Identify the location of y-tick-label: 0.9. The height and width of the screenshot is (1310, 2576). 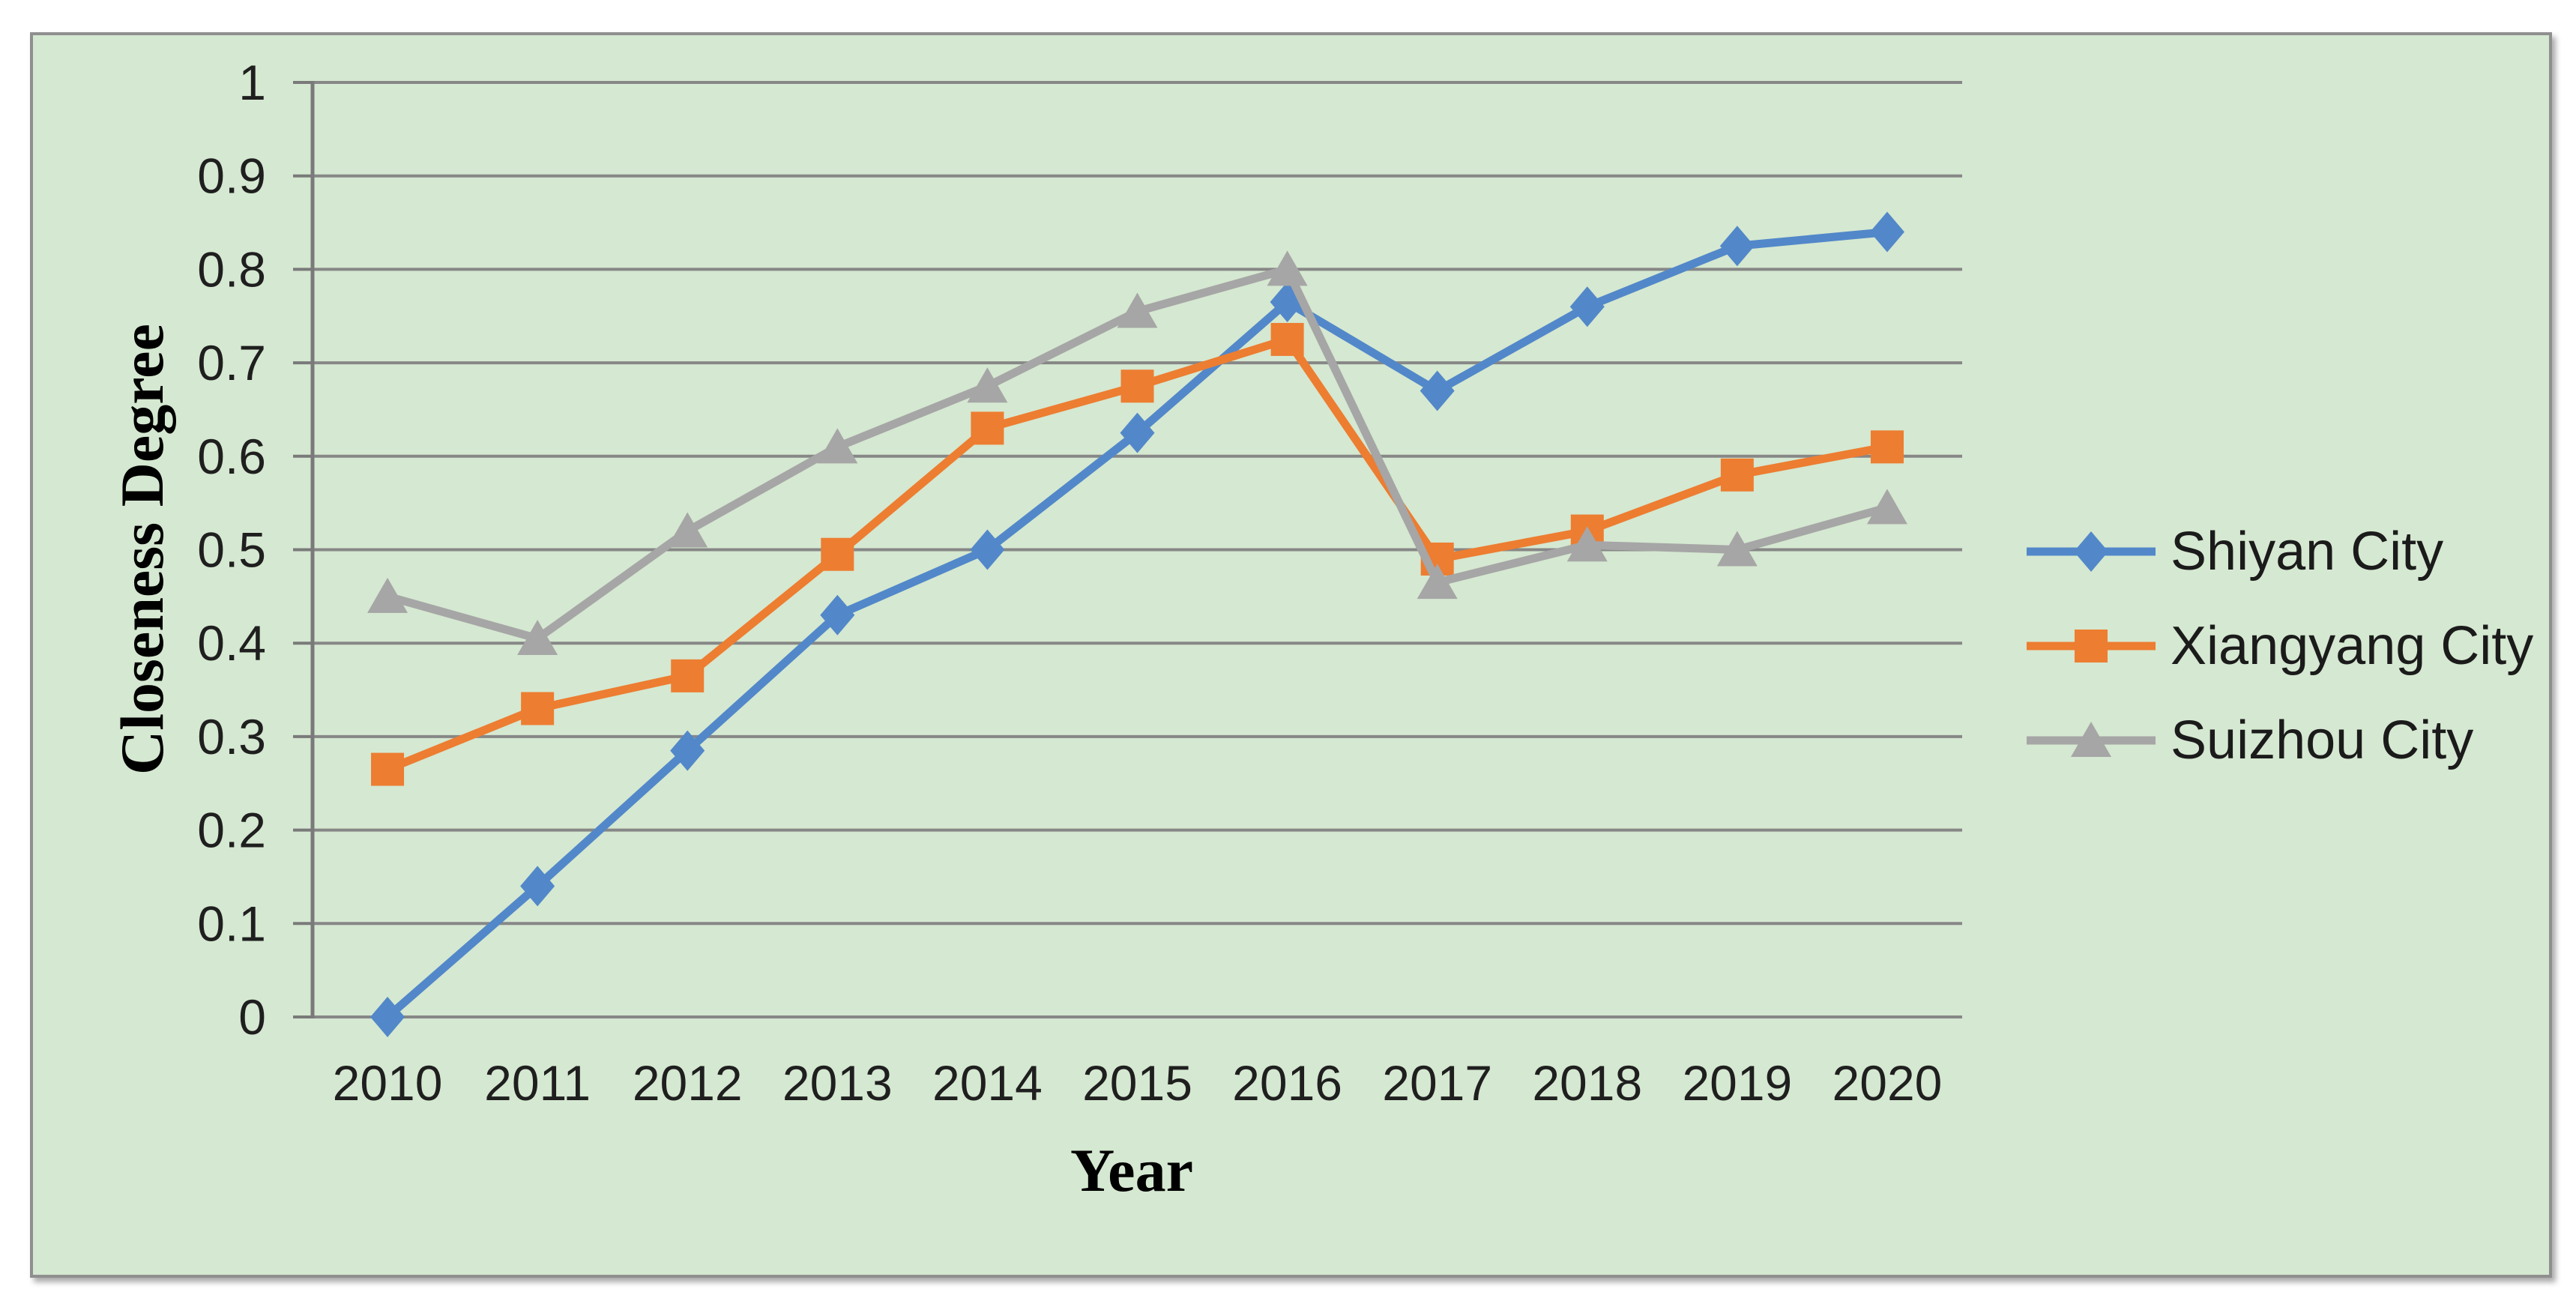
(232, 176).